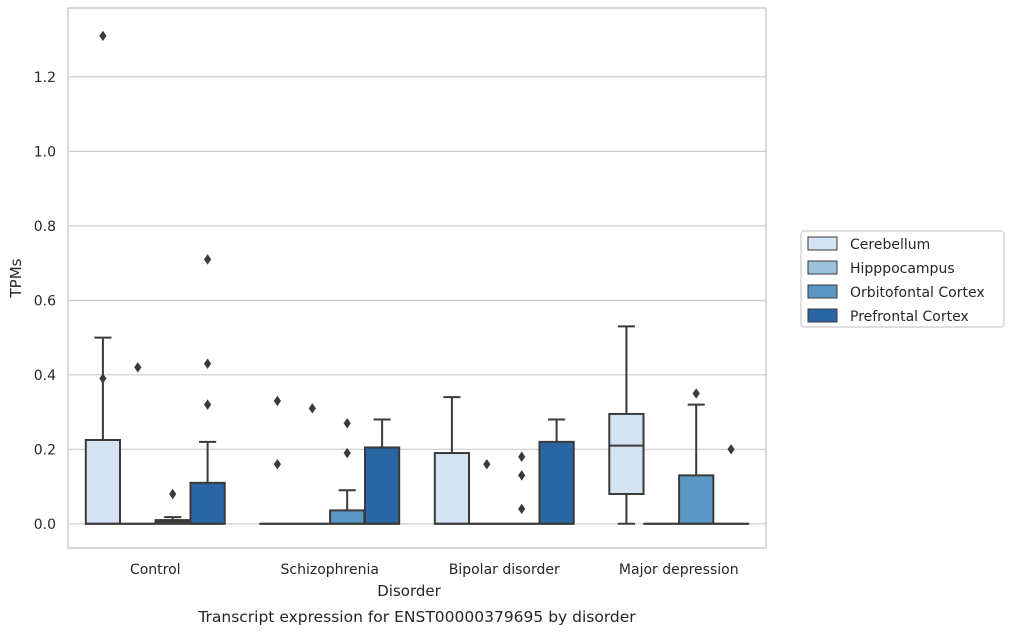 This screenshot has height=634, width=1014. What do you see at coordinates (45, 450) in the screenshot?
I see `y-tick-label: 0.2` at bounding box center [45, 450].